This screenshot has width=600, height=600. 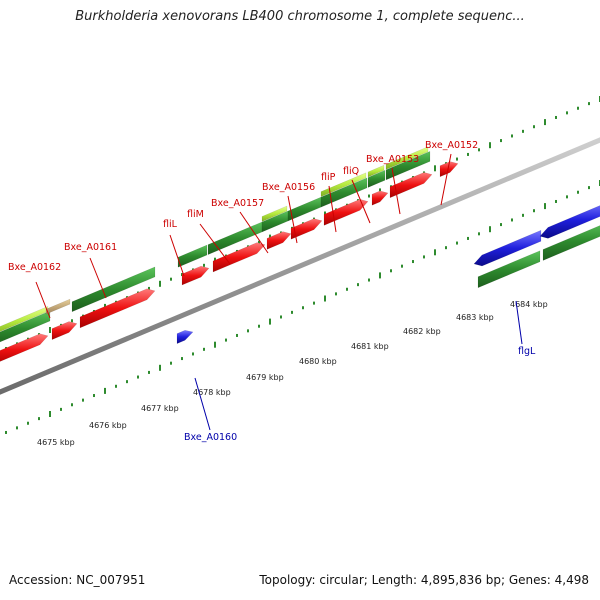 What do you see at coordinates (422, 331) in the screenshot?
I see `scale-label: 4682 kbp` at bounding box center [422, 331].